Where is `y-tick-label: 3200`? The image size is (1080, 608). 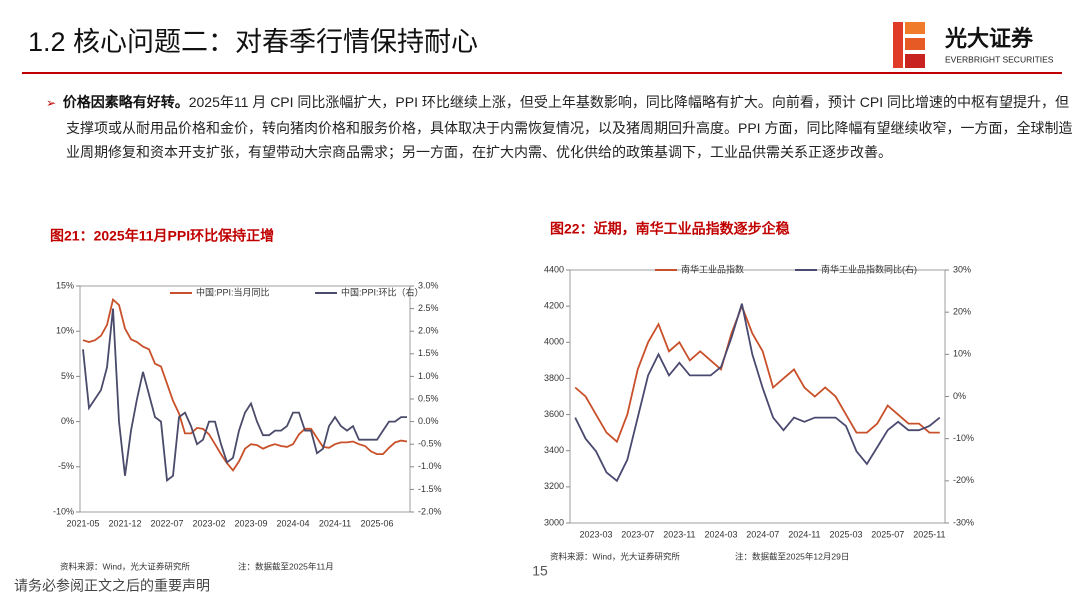
y-tick-label: 3200 is located at coordinates (554, 486).